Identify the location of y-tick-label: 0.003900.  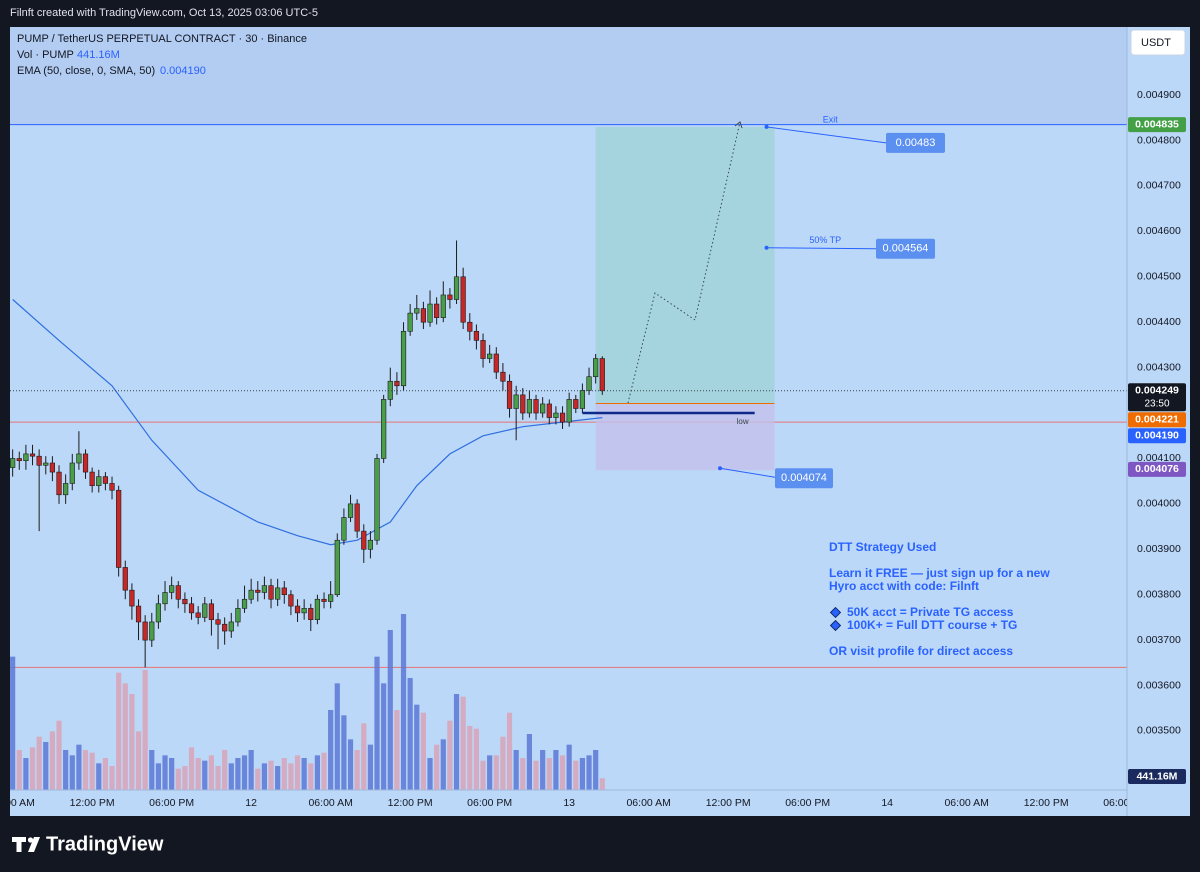
(1159, 549).